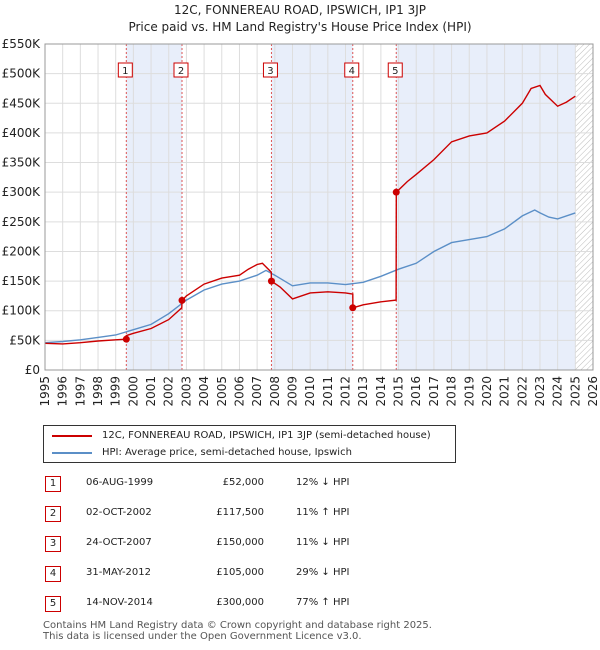 The width and height of the screenshot is (600, 650). What do you see at coordinates (310, 391) in the screenshot?
I see `x-tick-label: 2010` at bounding box center [310, 391].